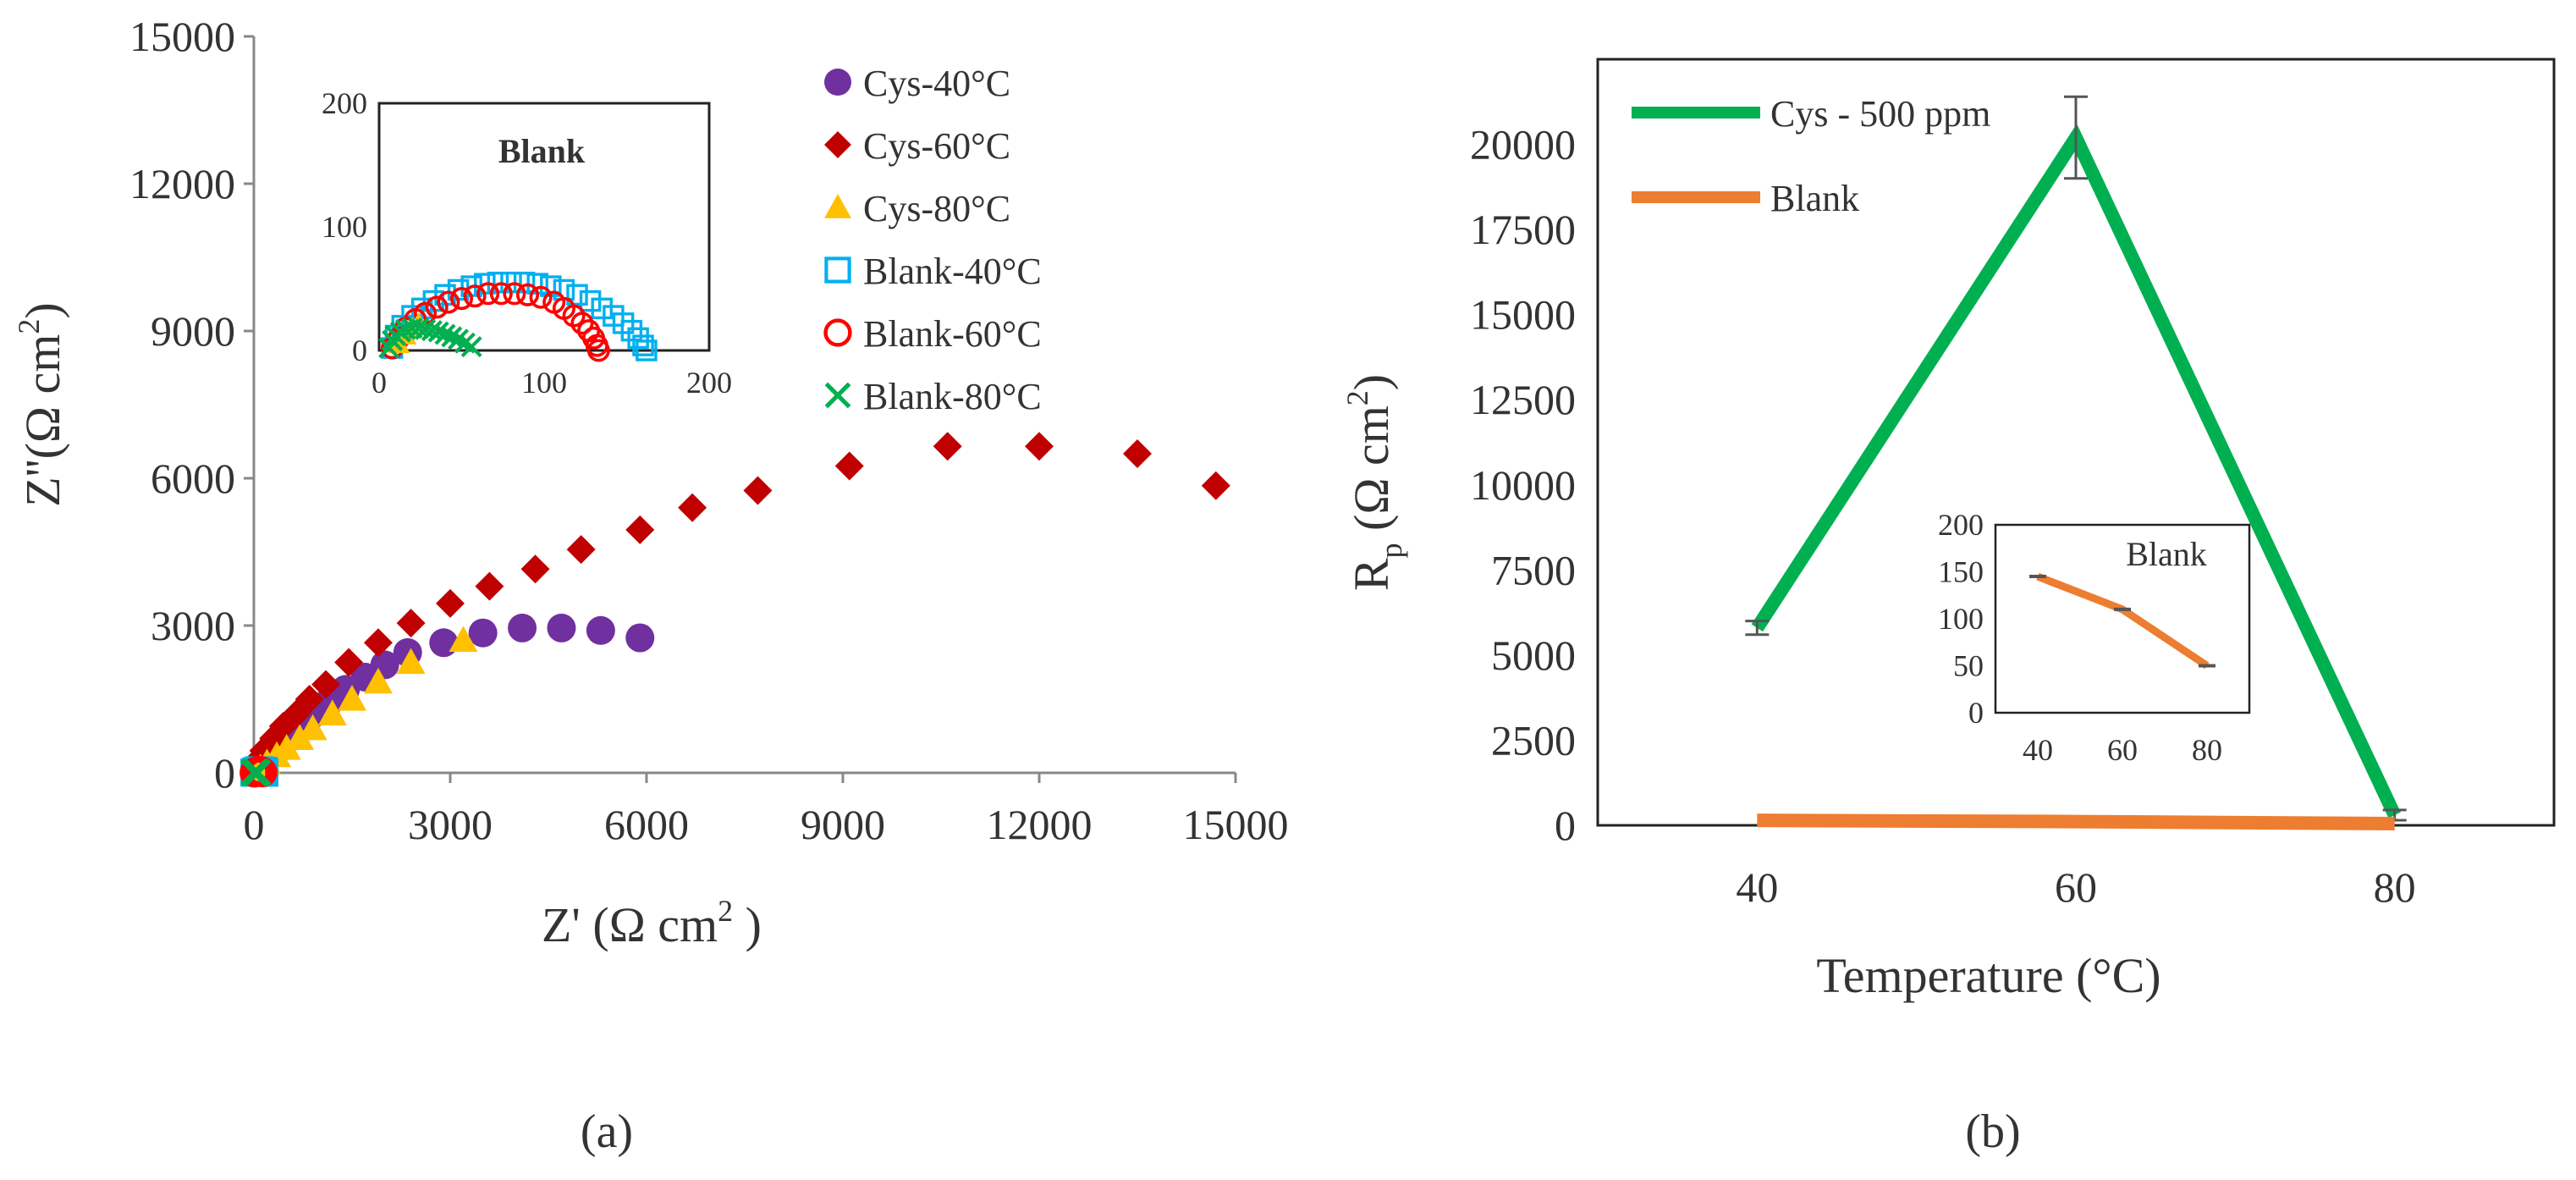 The height and width of the screenshot is (1180, 2576). I want to click on panel-b-inset-y-tick-label: 100, so click(1961, 619).